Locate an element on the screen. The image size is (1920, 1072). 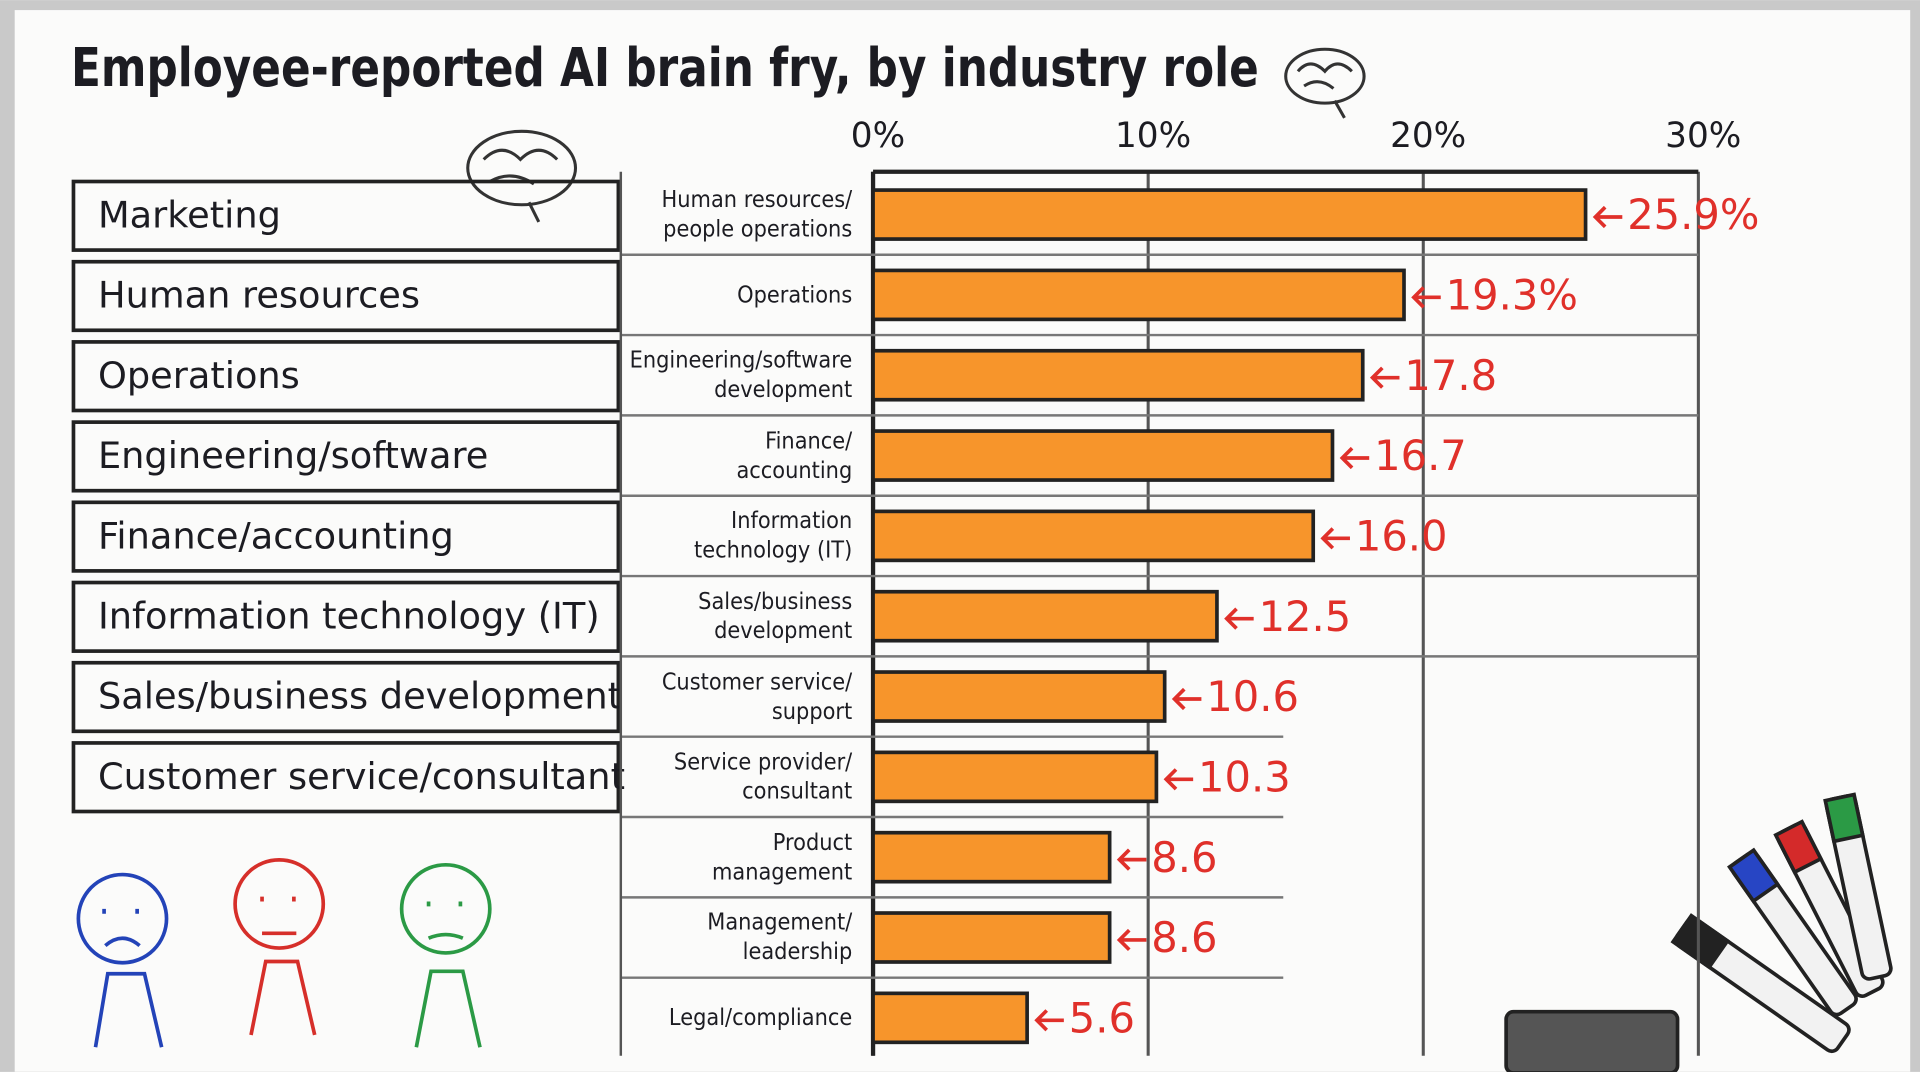
category-label-box: Operations is located at coordinates (795, 295).